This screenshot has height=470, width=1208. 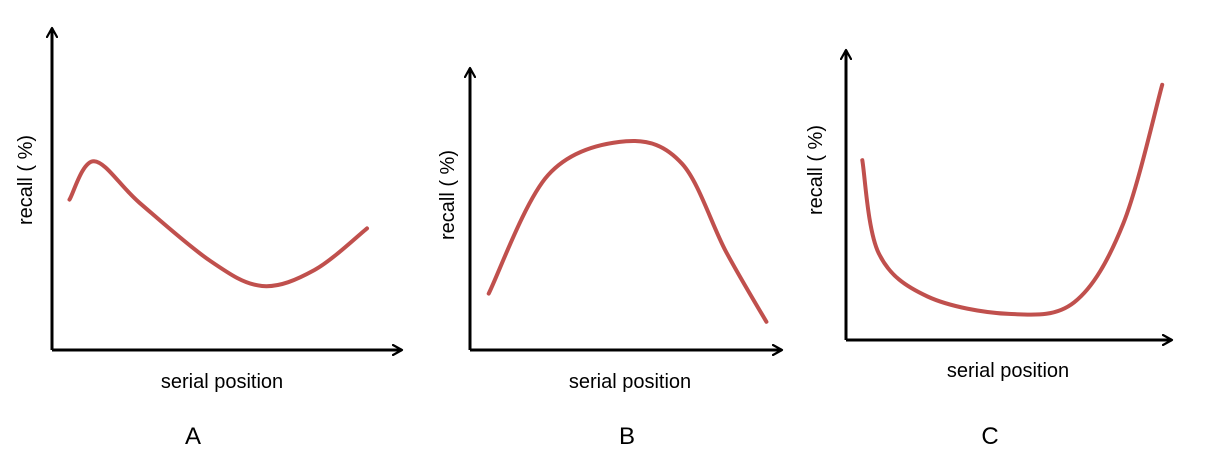 I want to click on panel-label: B, so click(x=627, y=436).